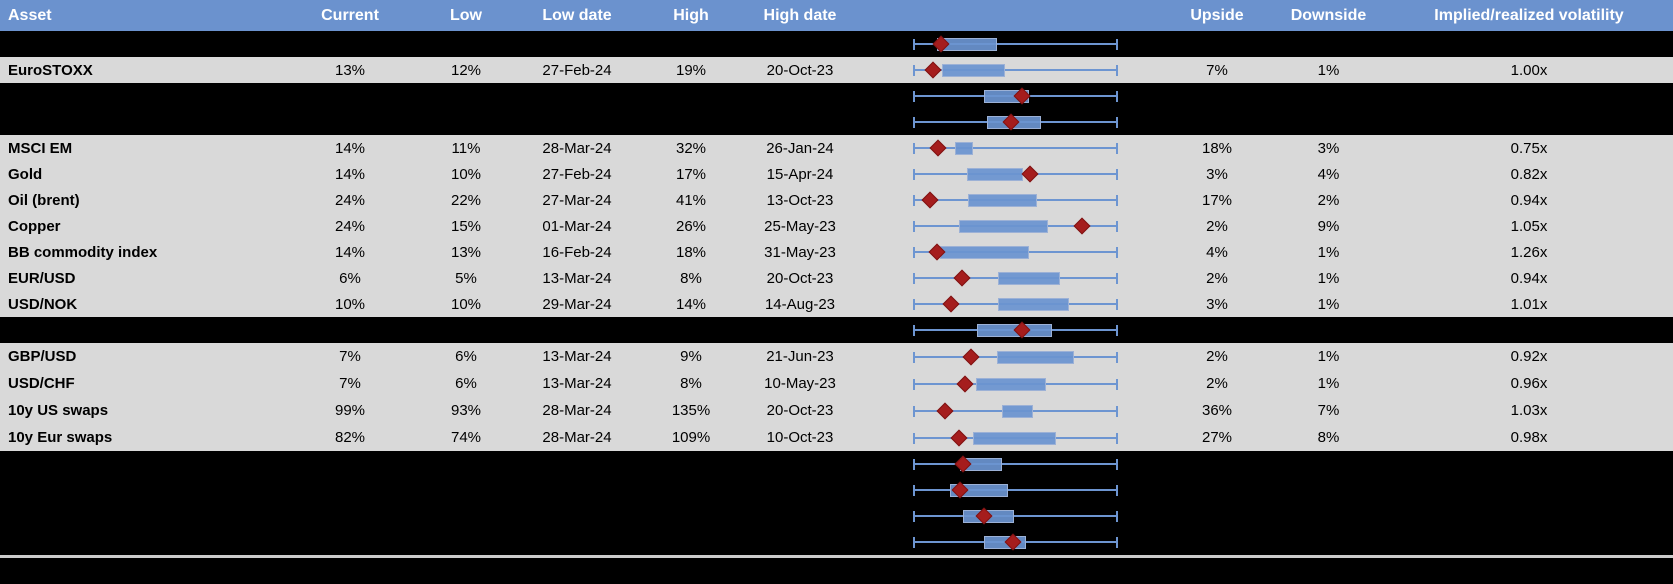 The image size is (1673, 584). What do you see at coordinates (1529, 437) in the screenshot?
I see `cell-impl: 0.98x` at bounding box center [1529, 437].